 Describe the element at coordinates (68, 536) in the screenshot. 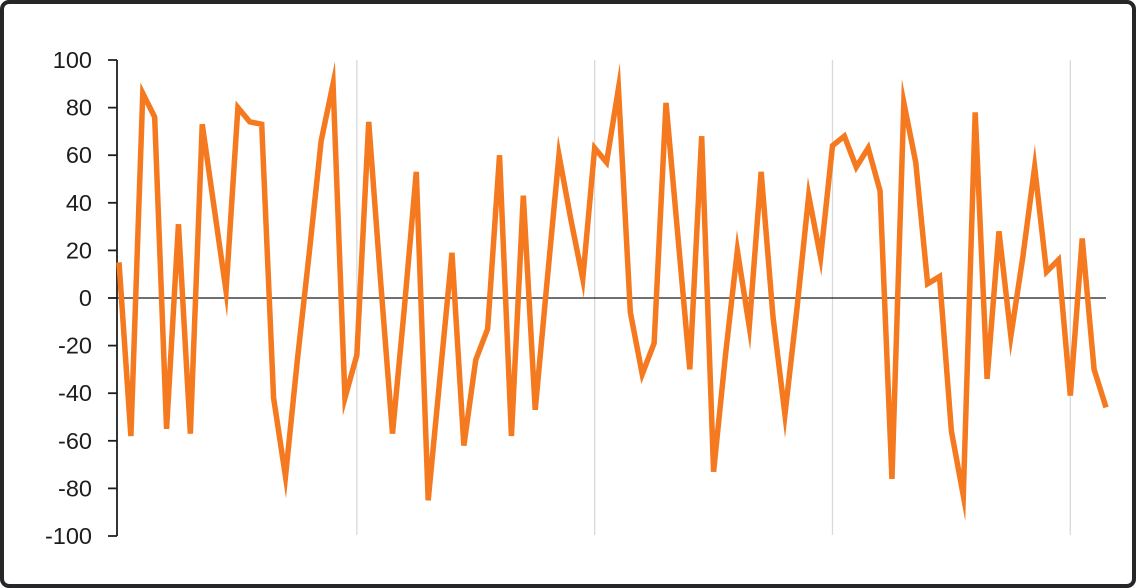

I see `y-axis-label: -100` at that location.